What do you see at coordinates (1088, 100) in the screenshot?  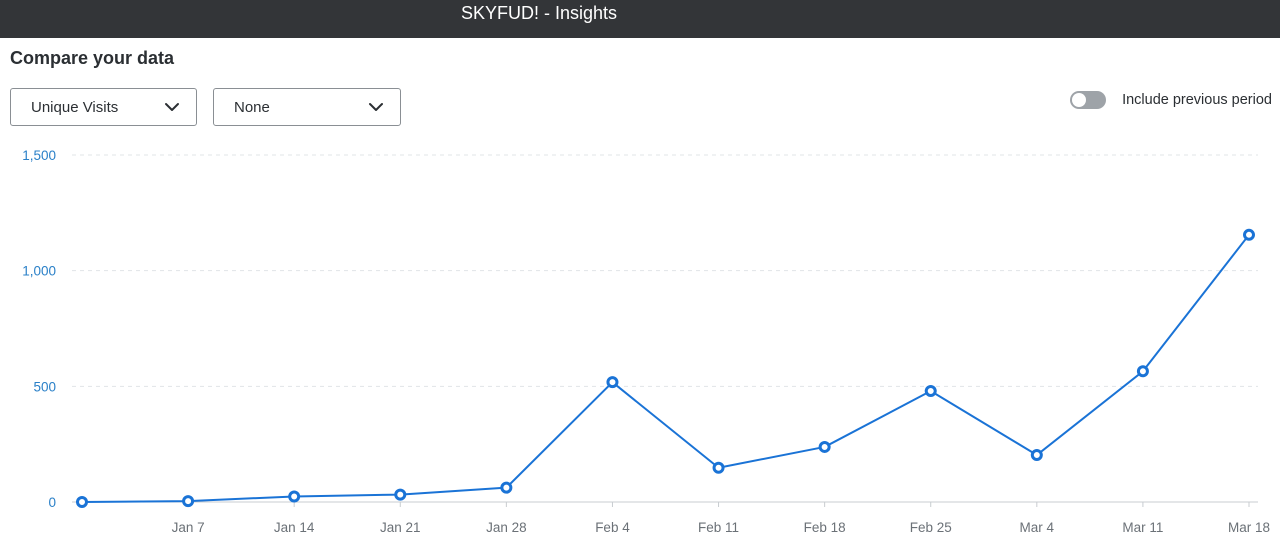 I see `previous-period-toggle` at bounding box center [1088, 100].